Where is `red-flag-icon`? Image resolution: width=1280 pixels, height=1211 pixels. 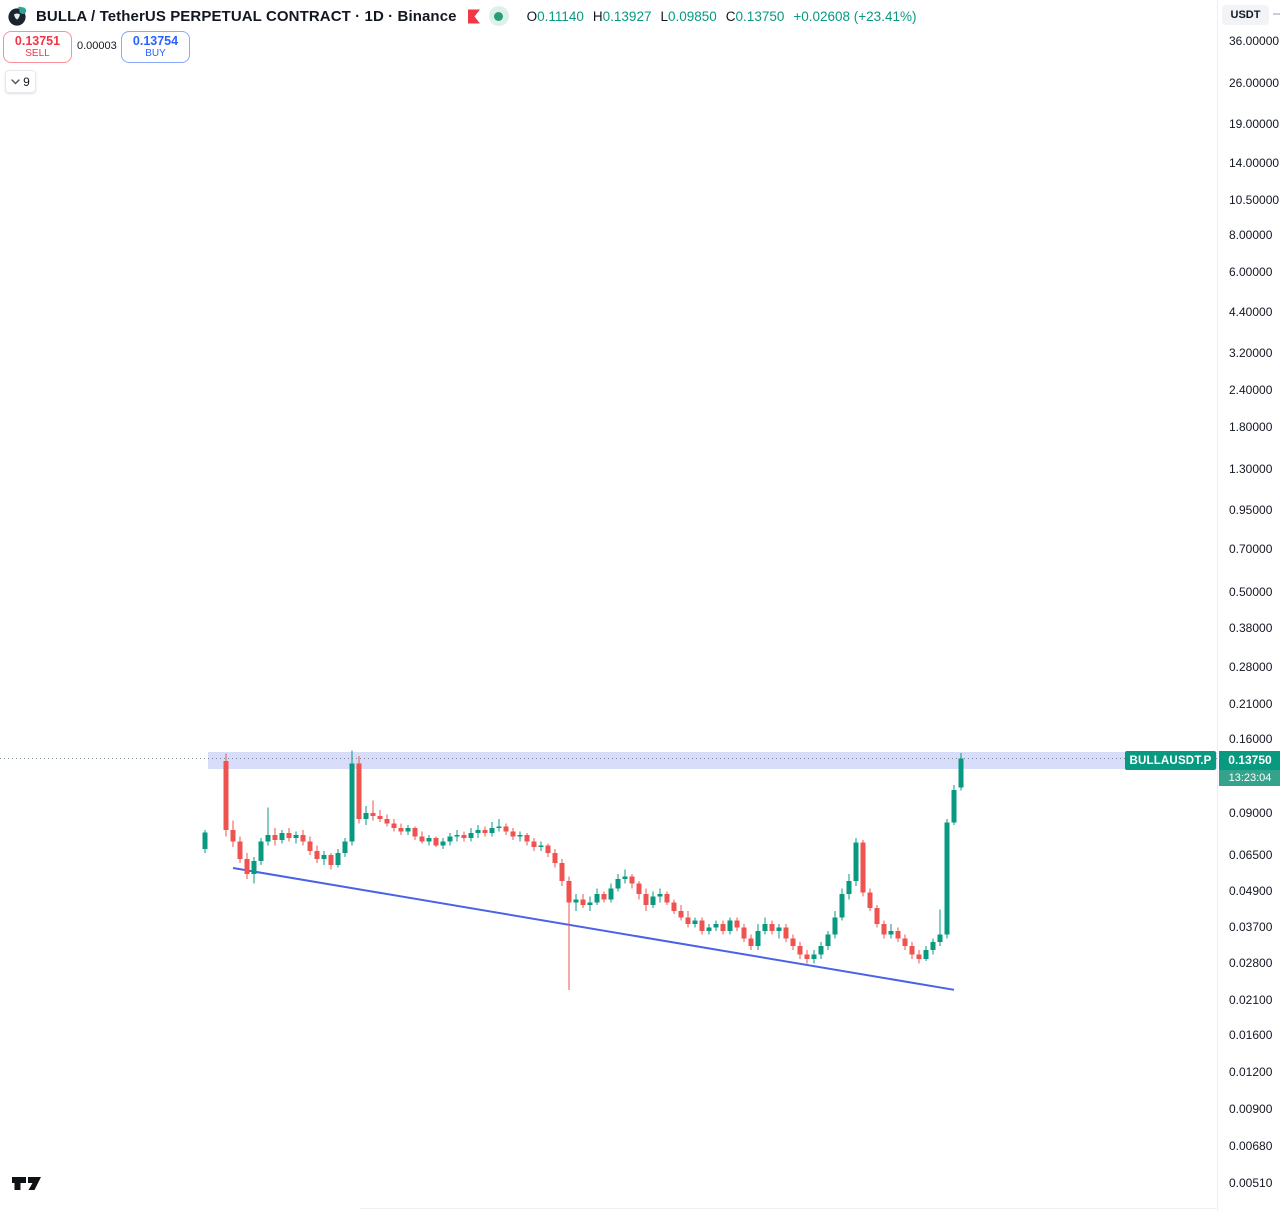
red-flag-icon is located at coordinates (474, 16).